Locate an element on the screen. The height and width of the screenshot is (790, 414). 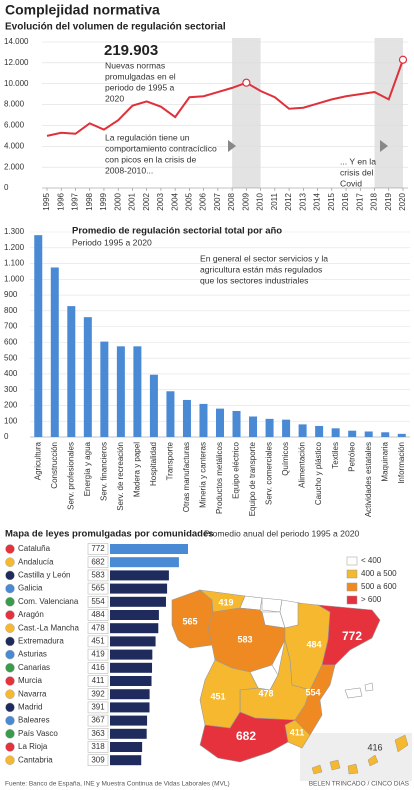
arrow is located at coordinates (384, 146).